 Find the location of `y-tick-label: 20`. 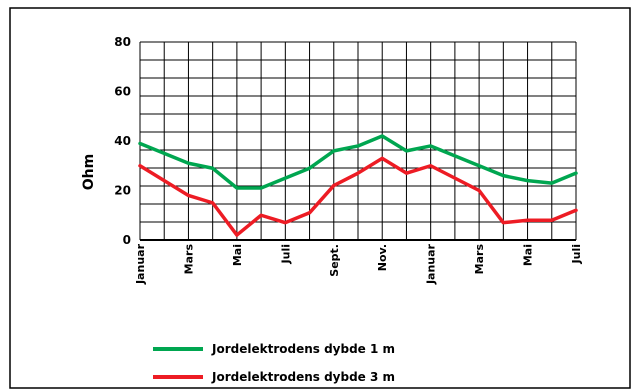

y-tick-label: 20 is located at coordinates (122, 191).